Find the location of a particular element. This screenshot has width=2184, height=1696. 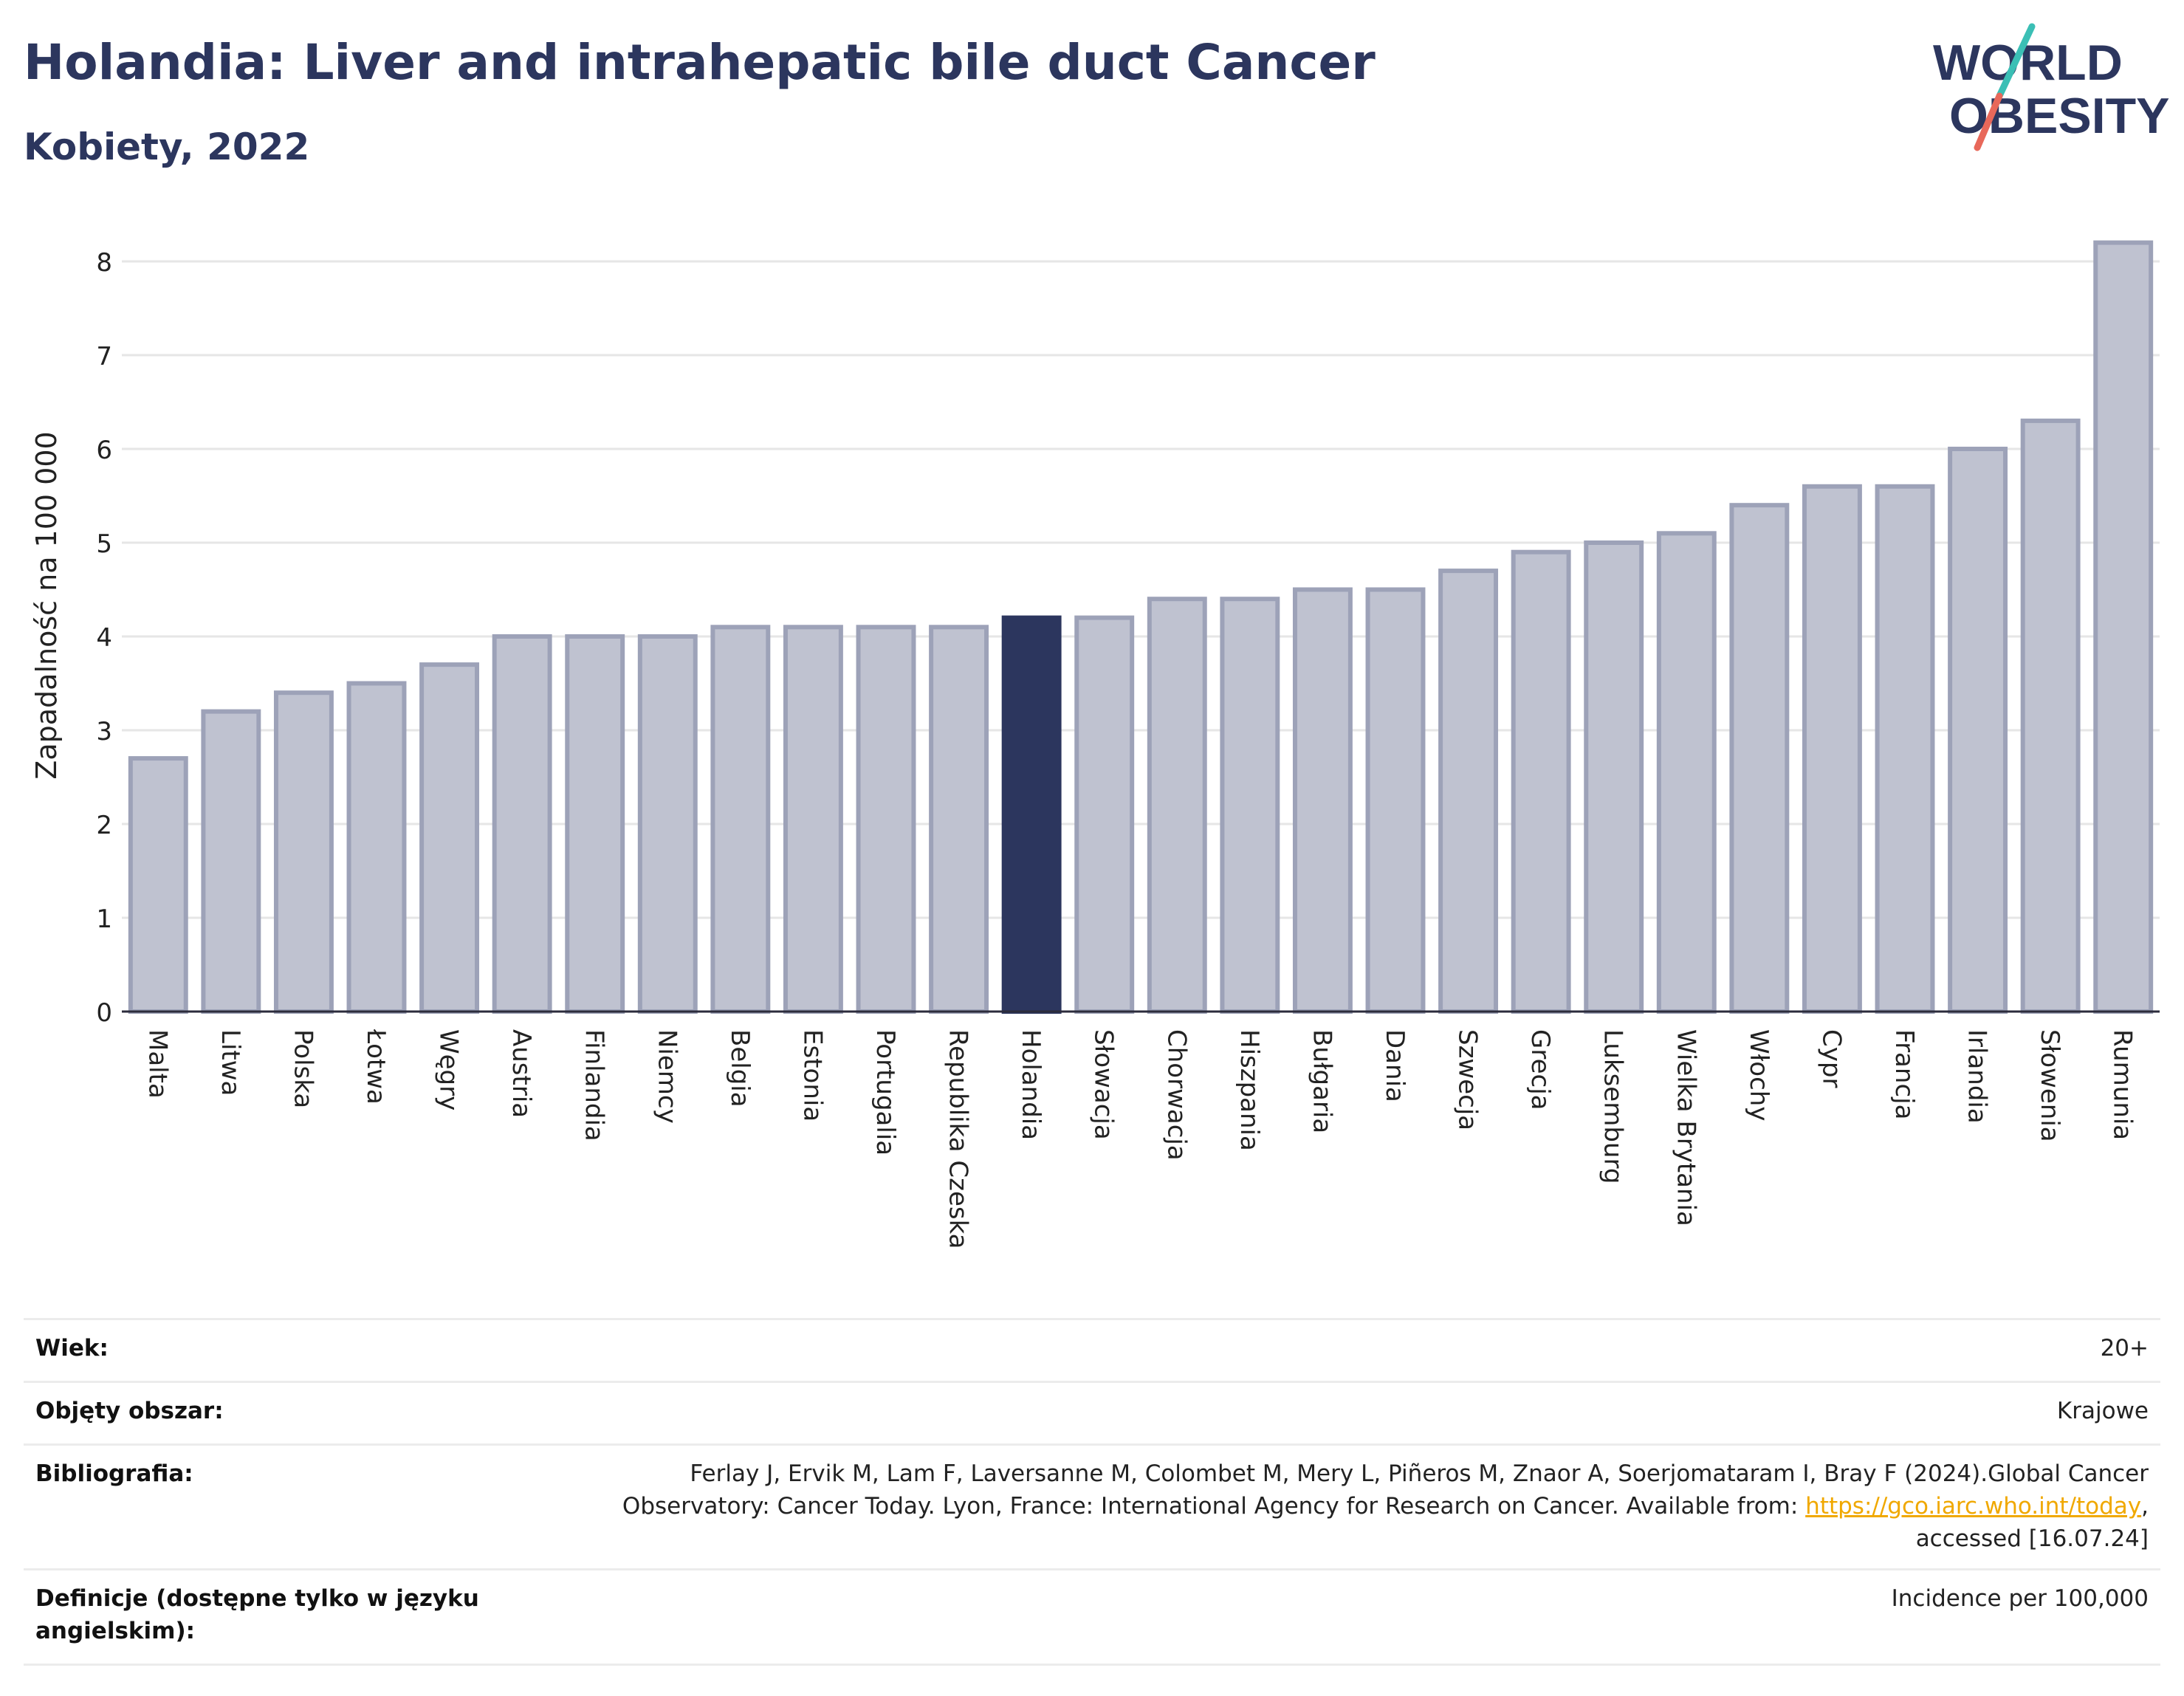

bar-Węgry is located at coordinates (450, 838).